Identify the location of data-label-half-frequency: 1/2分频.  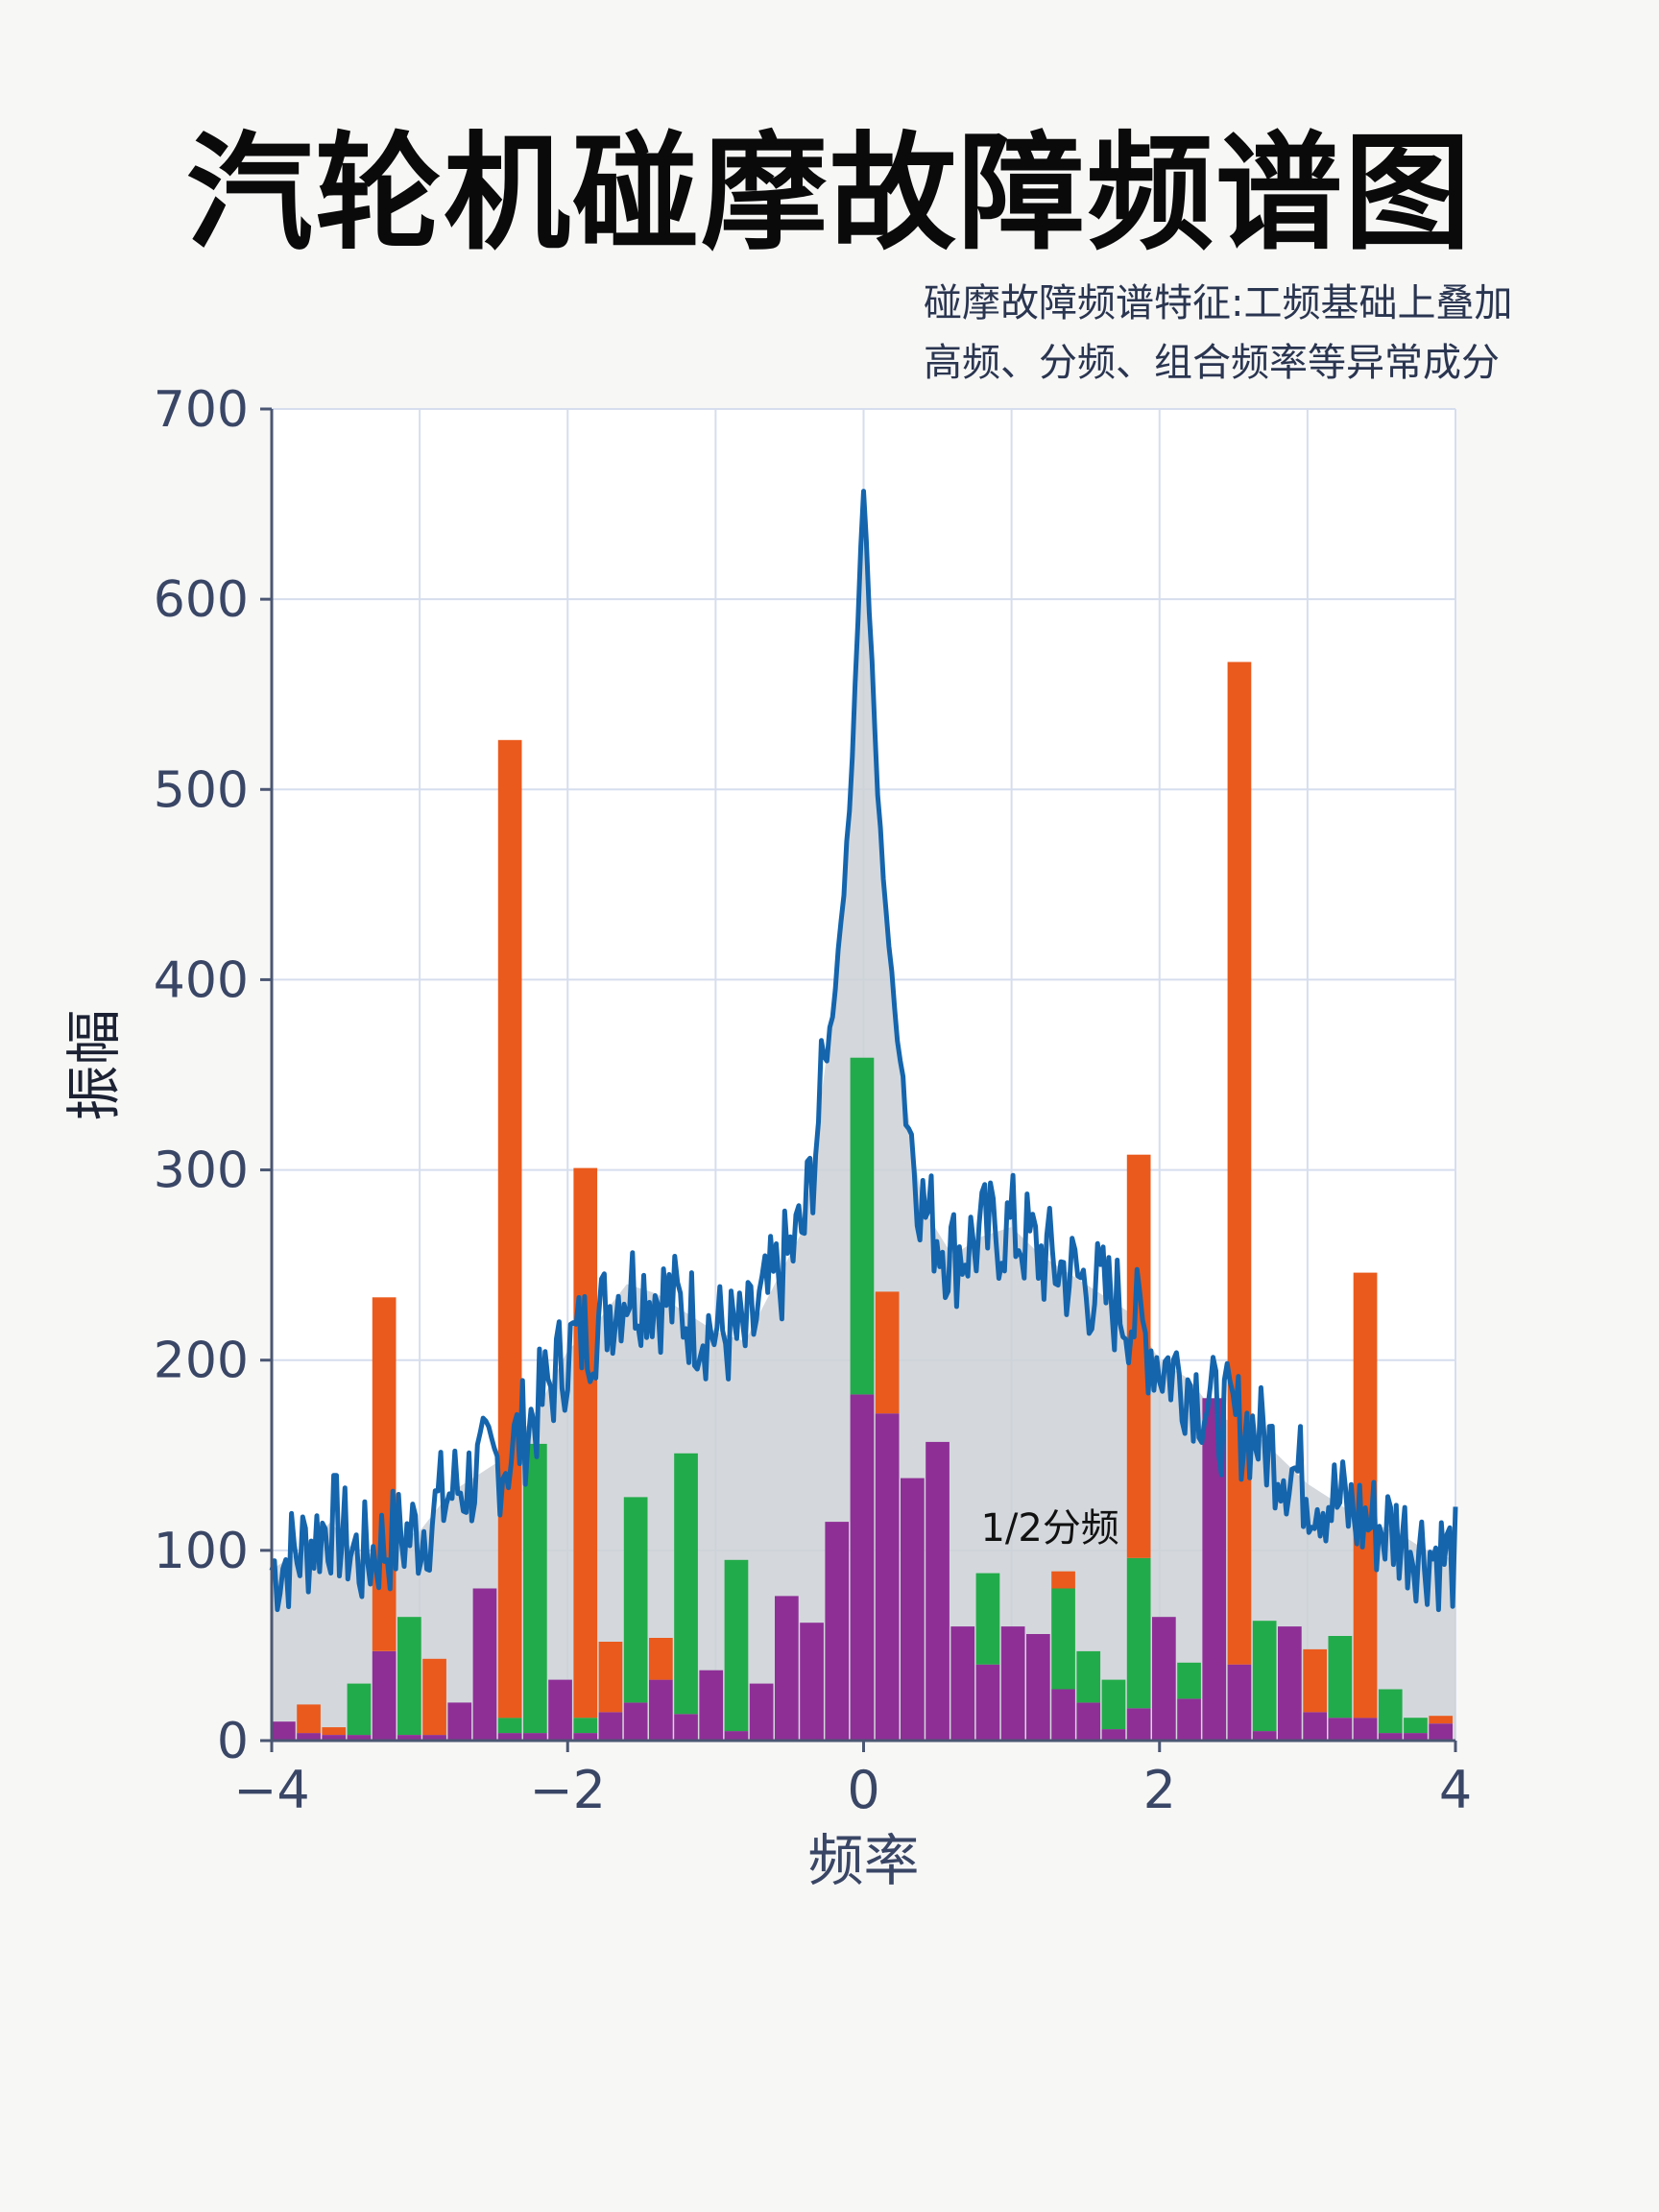
(1049, 1528).